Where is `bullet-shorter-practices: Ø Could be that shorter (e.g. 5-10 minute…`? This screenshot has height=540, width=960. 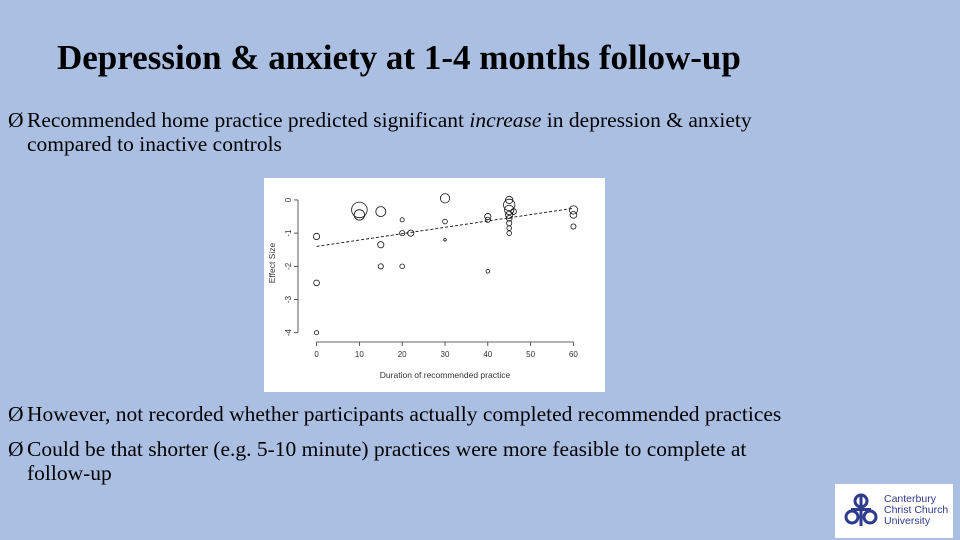
bullet-shorter-practices: Ø Could be that shorter (e.g. 5-10 minute… is located at coordinates (480, 461).